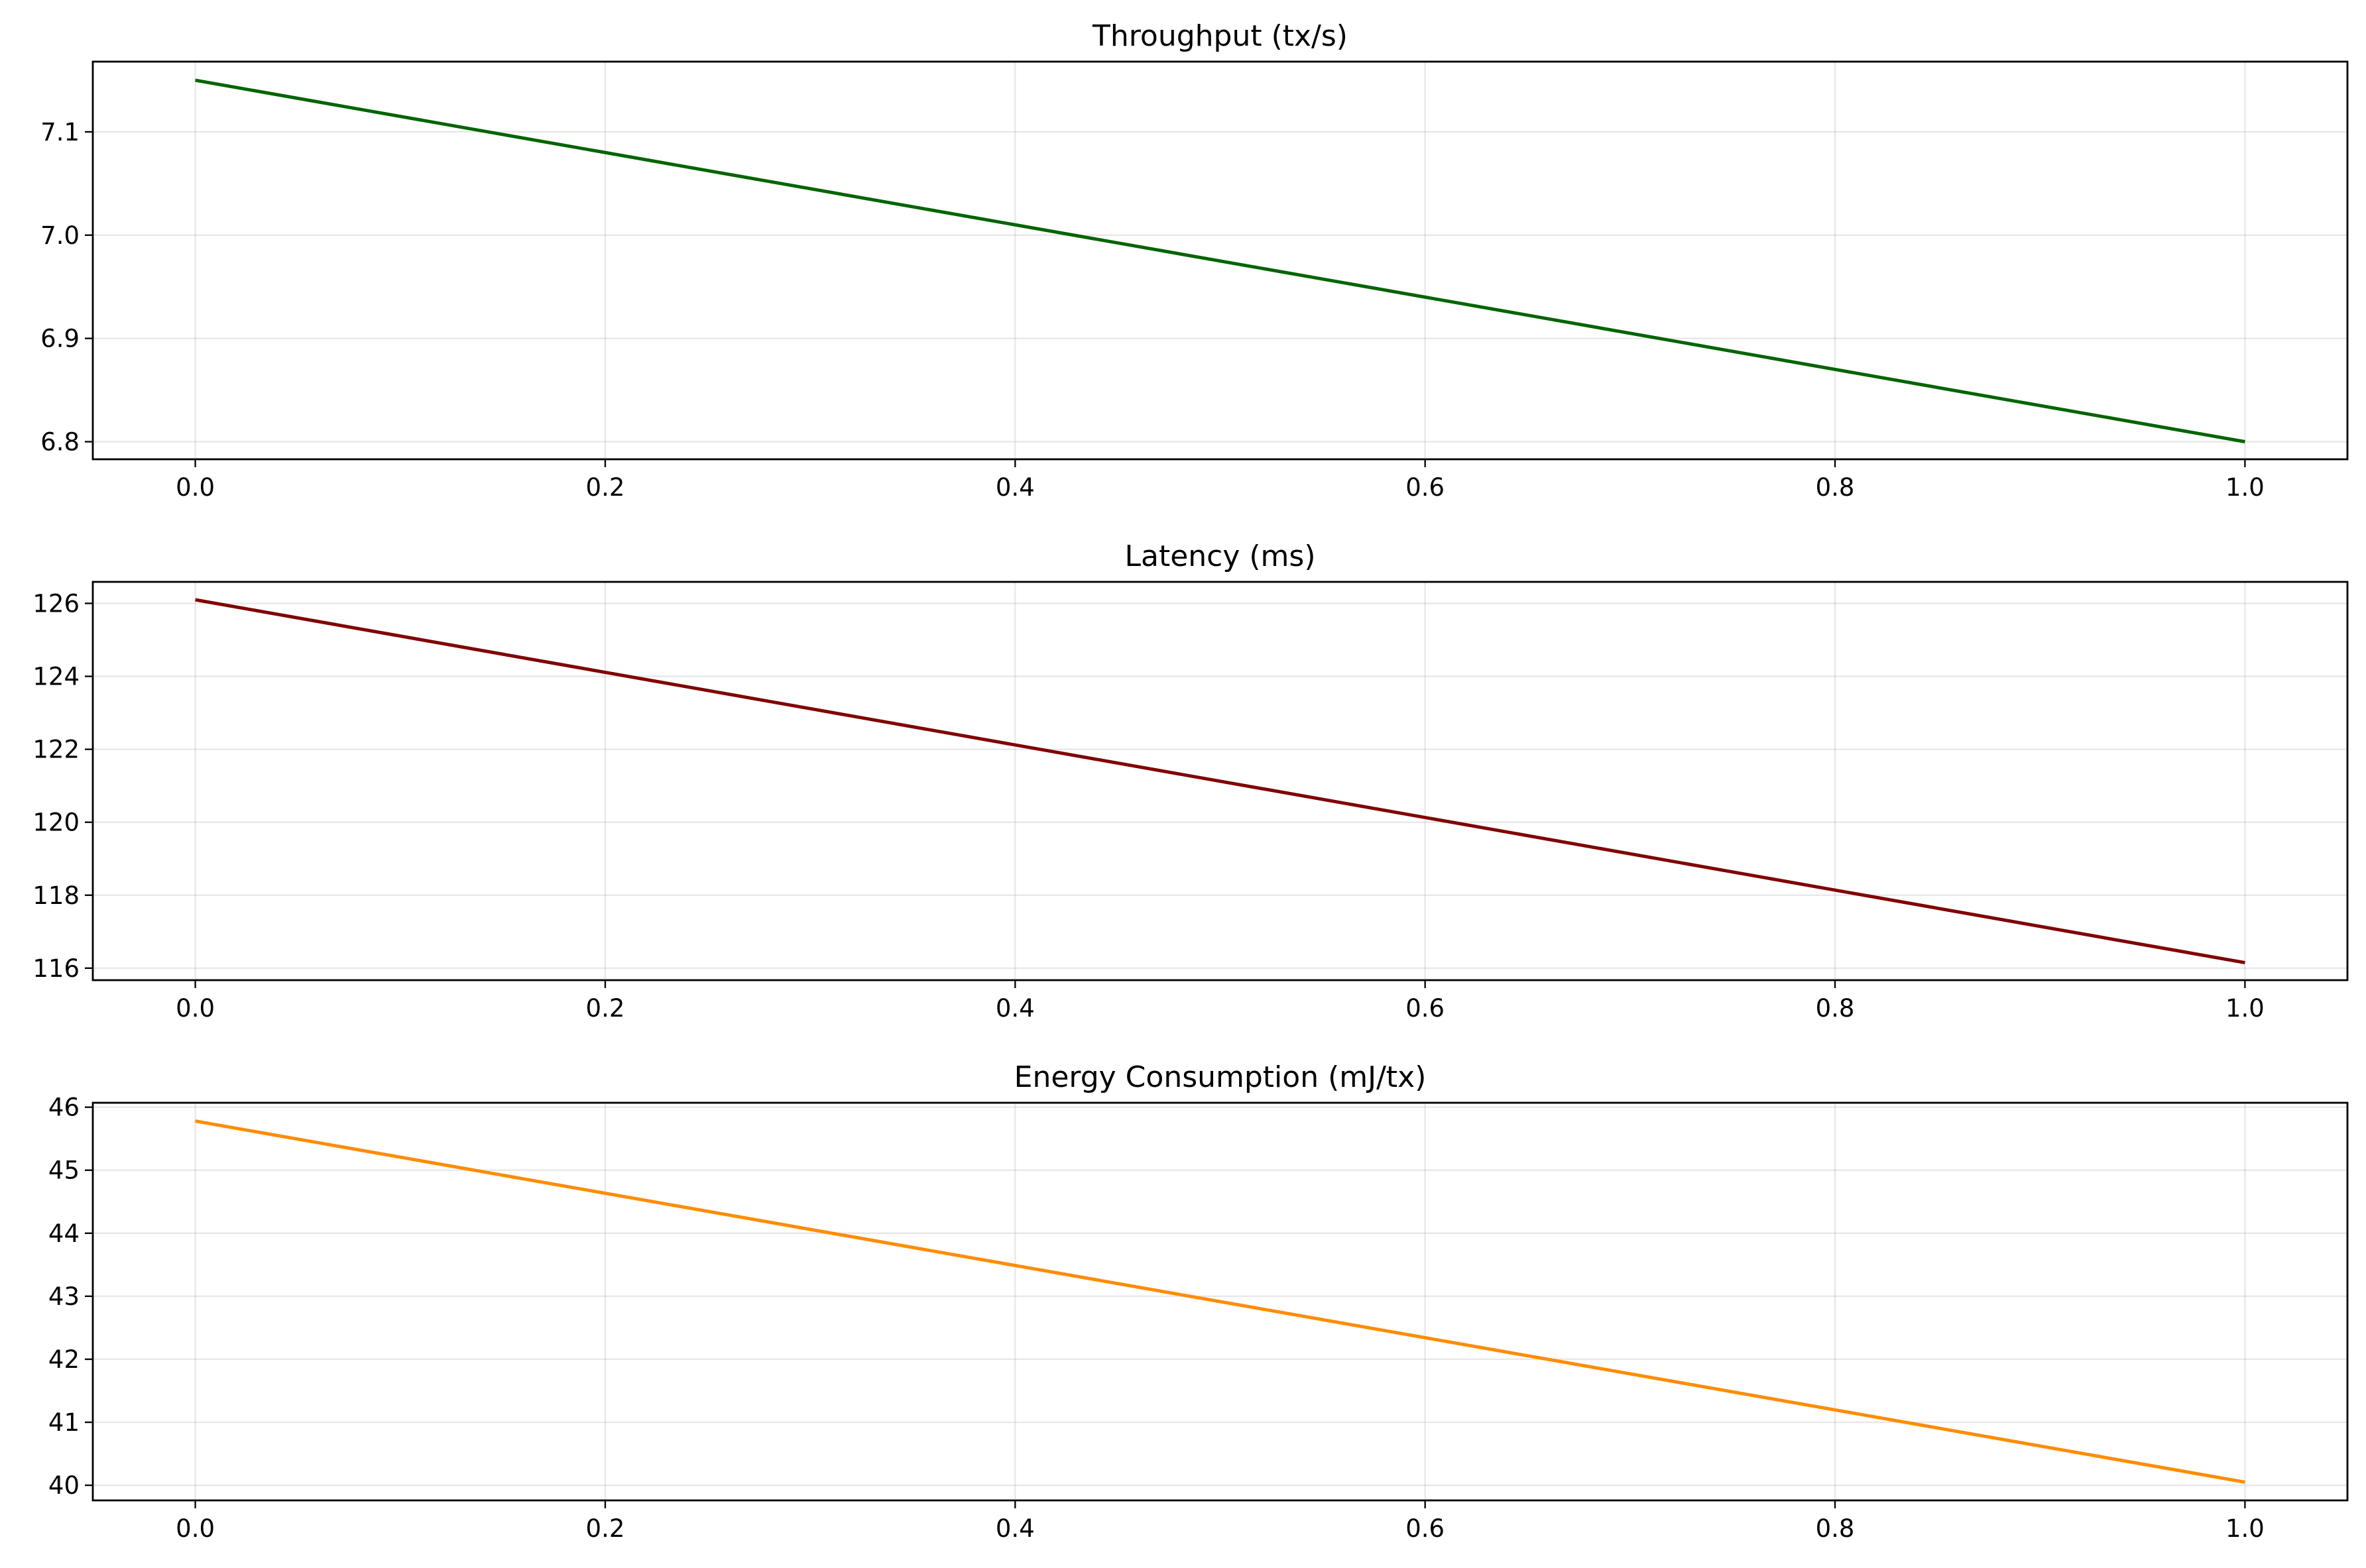  What do you see at coordinates (64, 1234) in the screenshot?
I see `y-tick-label-4: 44` at bounding box center [64, 1234].